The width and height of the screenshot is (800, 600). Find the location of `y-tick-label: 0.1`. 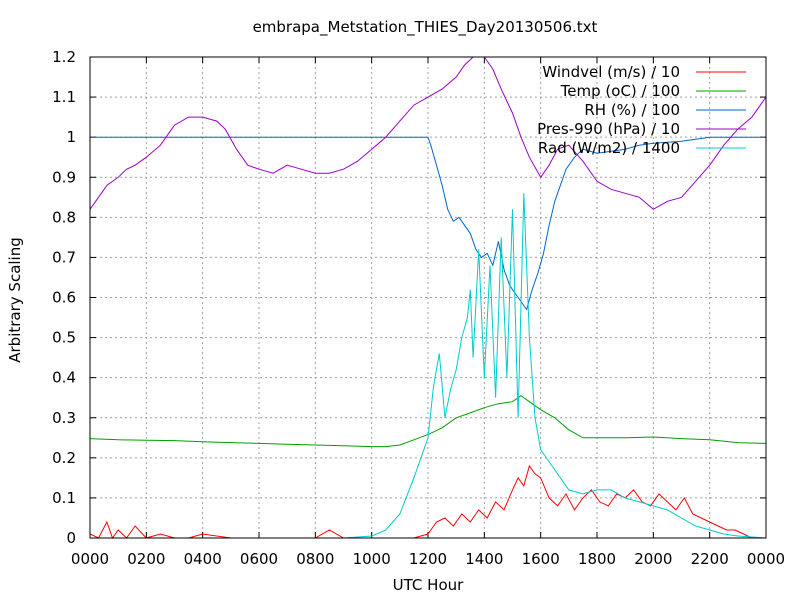

y-tick-label: 0.1 is located at coordinates (64, 498).